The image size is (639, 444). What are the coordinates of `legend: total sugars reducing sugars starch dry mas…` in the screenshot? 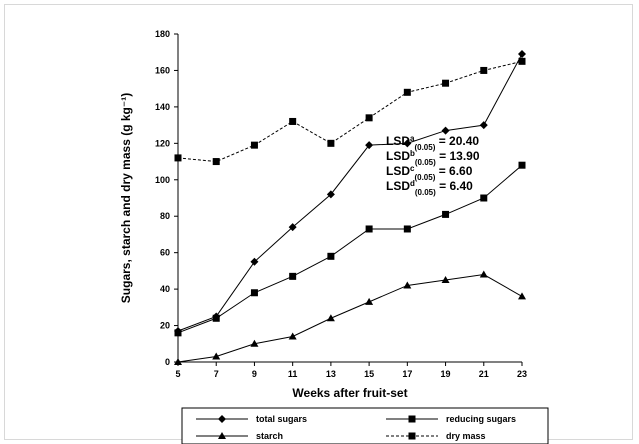 It's located at (365, 425).